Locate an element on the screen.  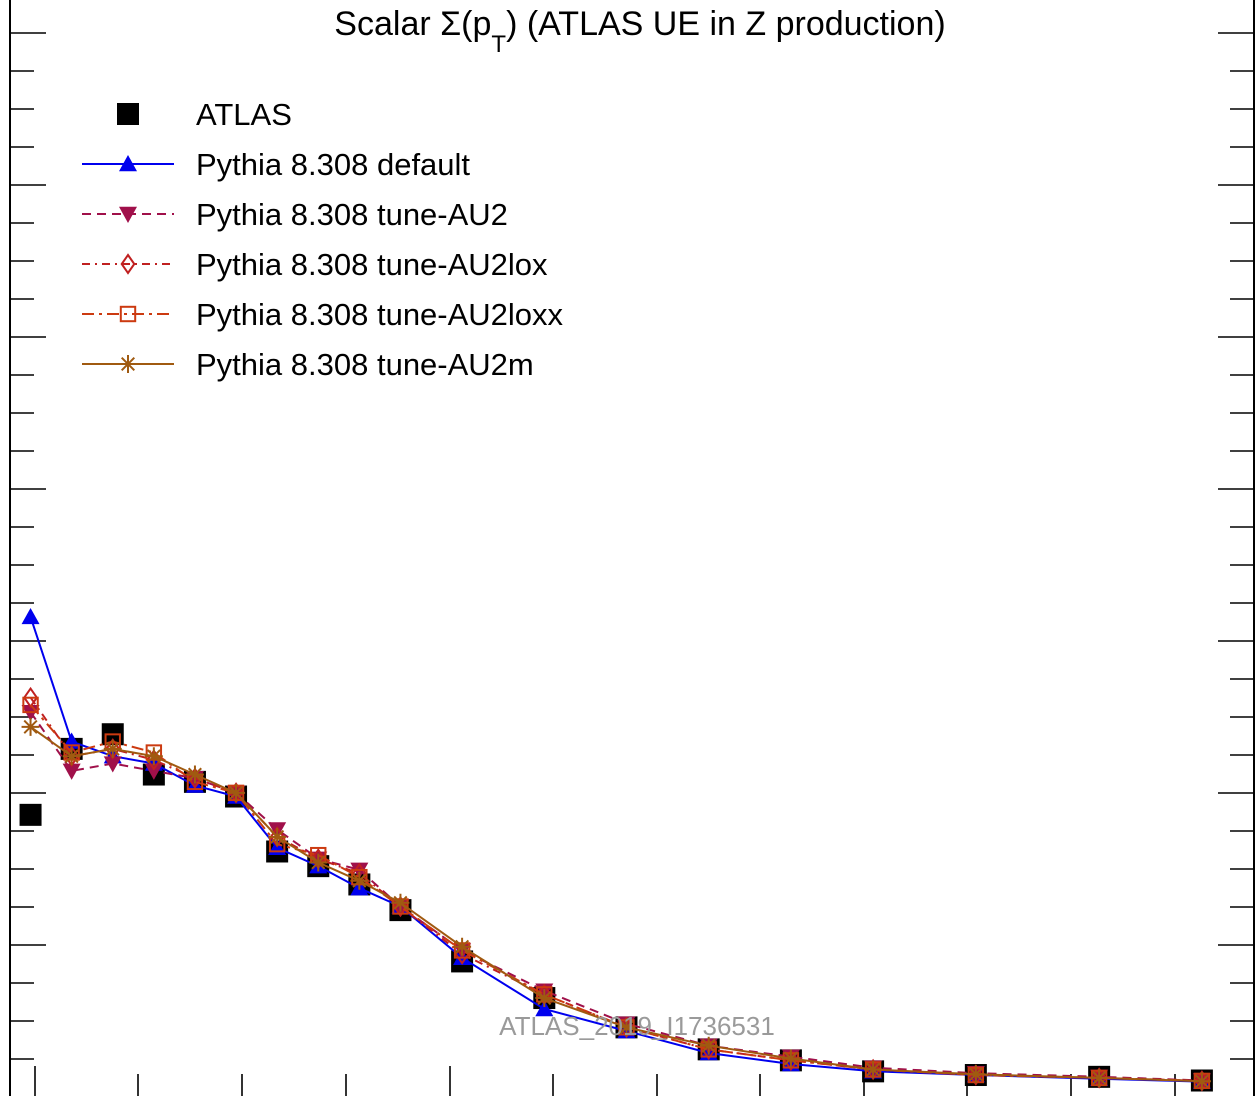
legend-label: Pythia 8.308 tune-AU2loxx is located at coordinates (380, 314).